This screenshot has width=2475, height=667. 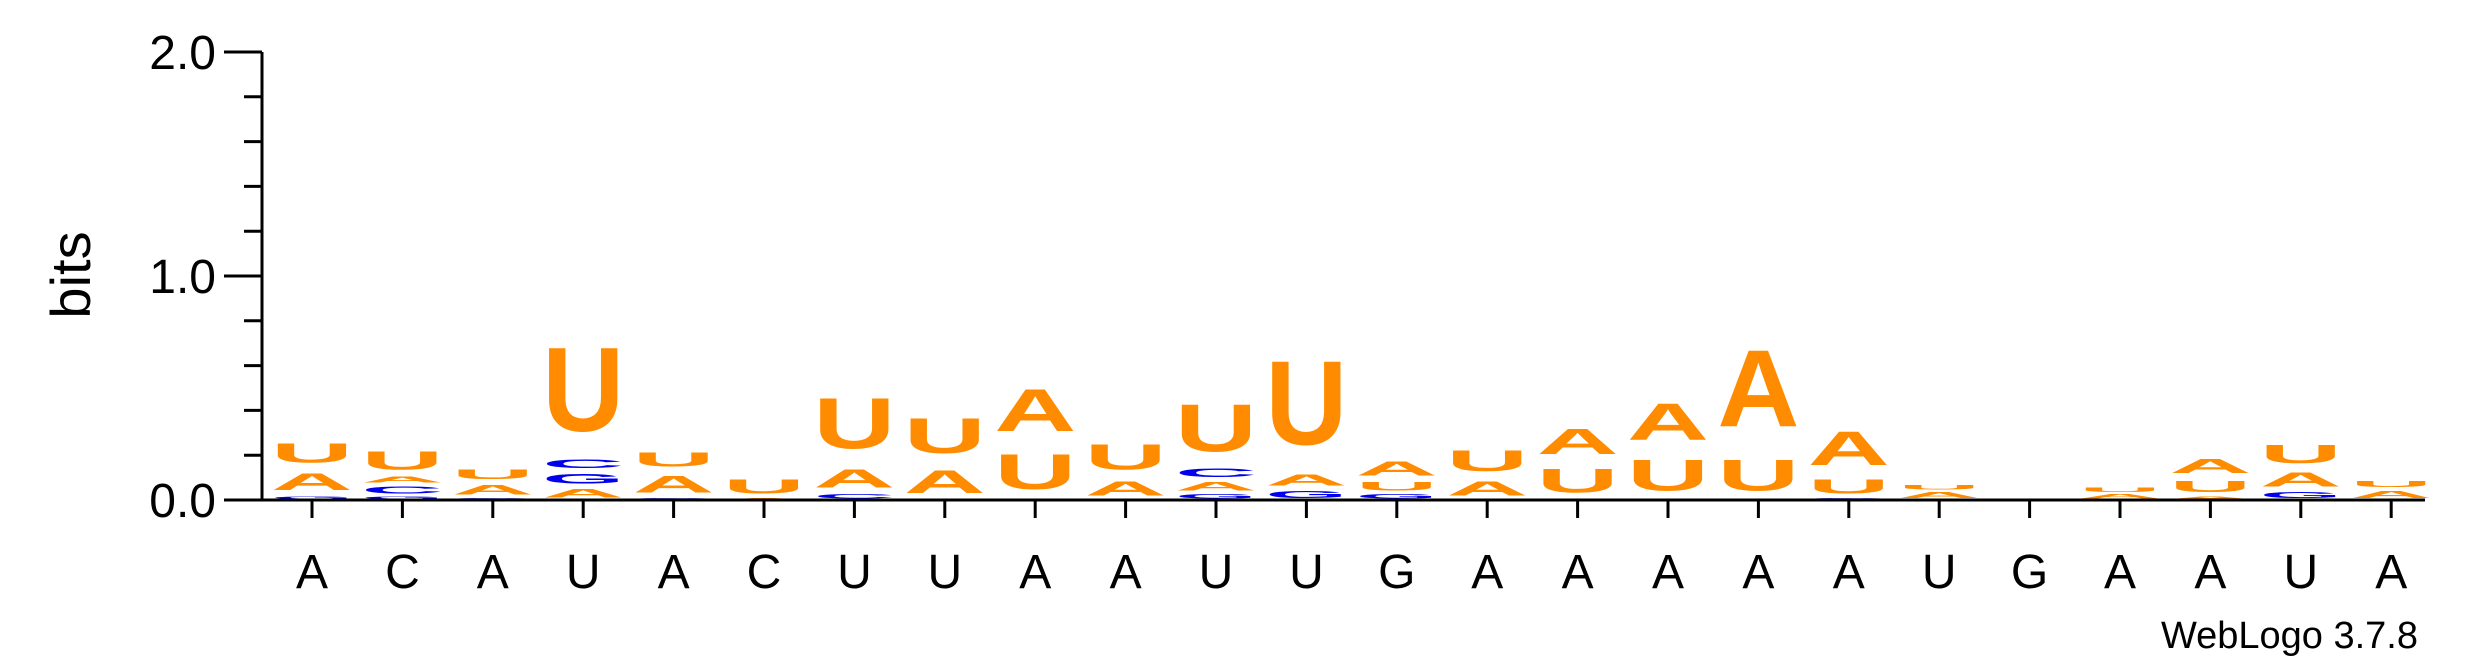 I want to click on y-axis-label: bits, so click(x=70, y=274).